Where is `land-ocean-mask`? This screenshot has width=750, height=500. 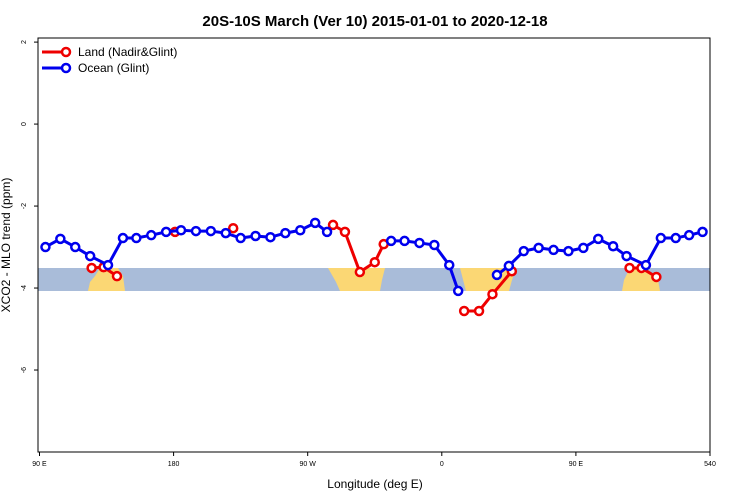 land-ocean-mask is located at coordinates (374, 279).